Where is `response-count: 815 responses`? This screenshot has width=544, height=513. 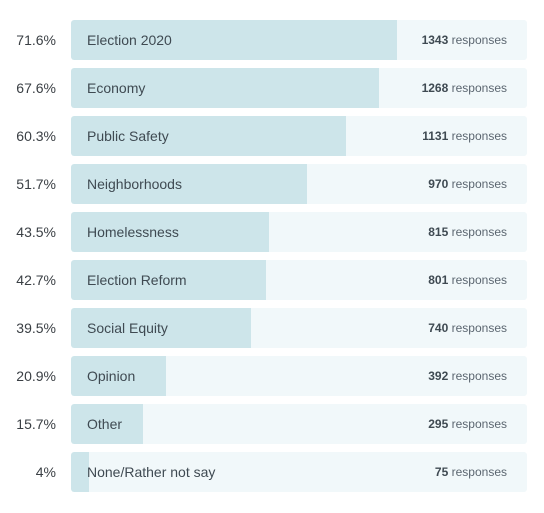 response-count: 815 responses is located at coordinates (467, 232).